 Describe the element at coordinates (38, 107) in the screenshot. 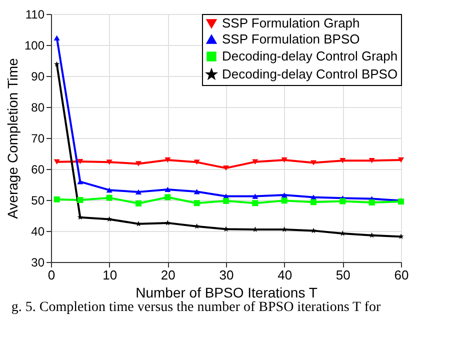

I see `y-tick-label: 80` at that location.